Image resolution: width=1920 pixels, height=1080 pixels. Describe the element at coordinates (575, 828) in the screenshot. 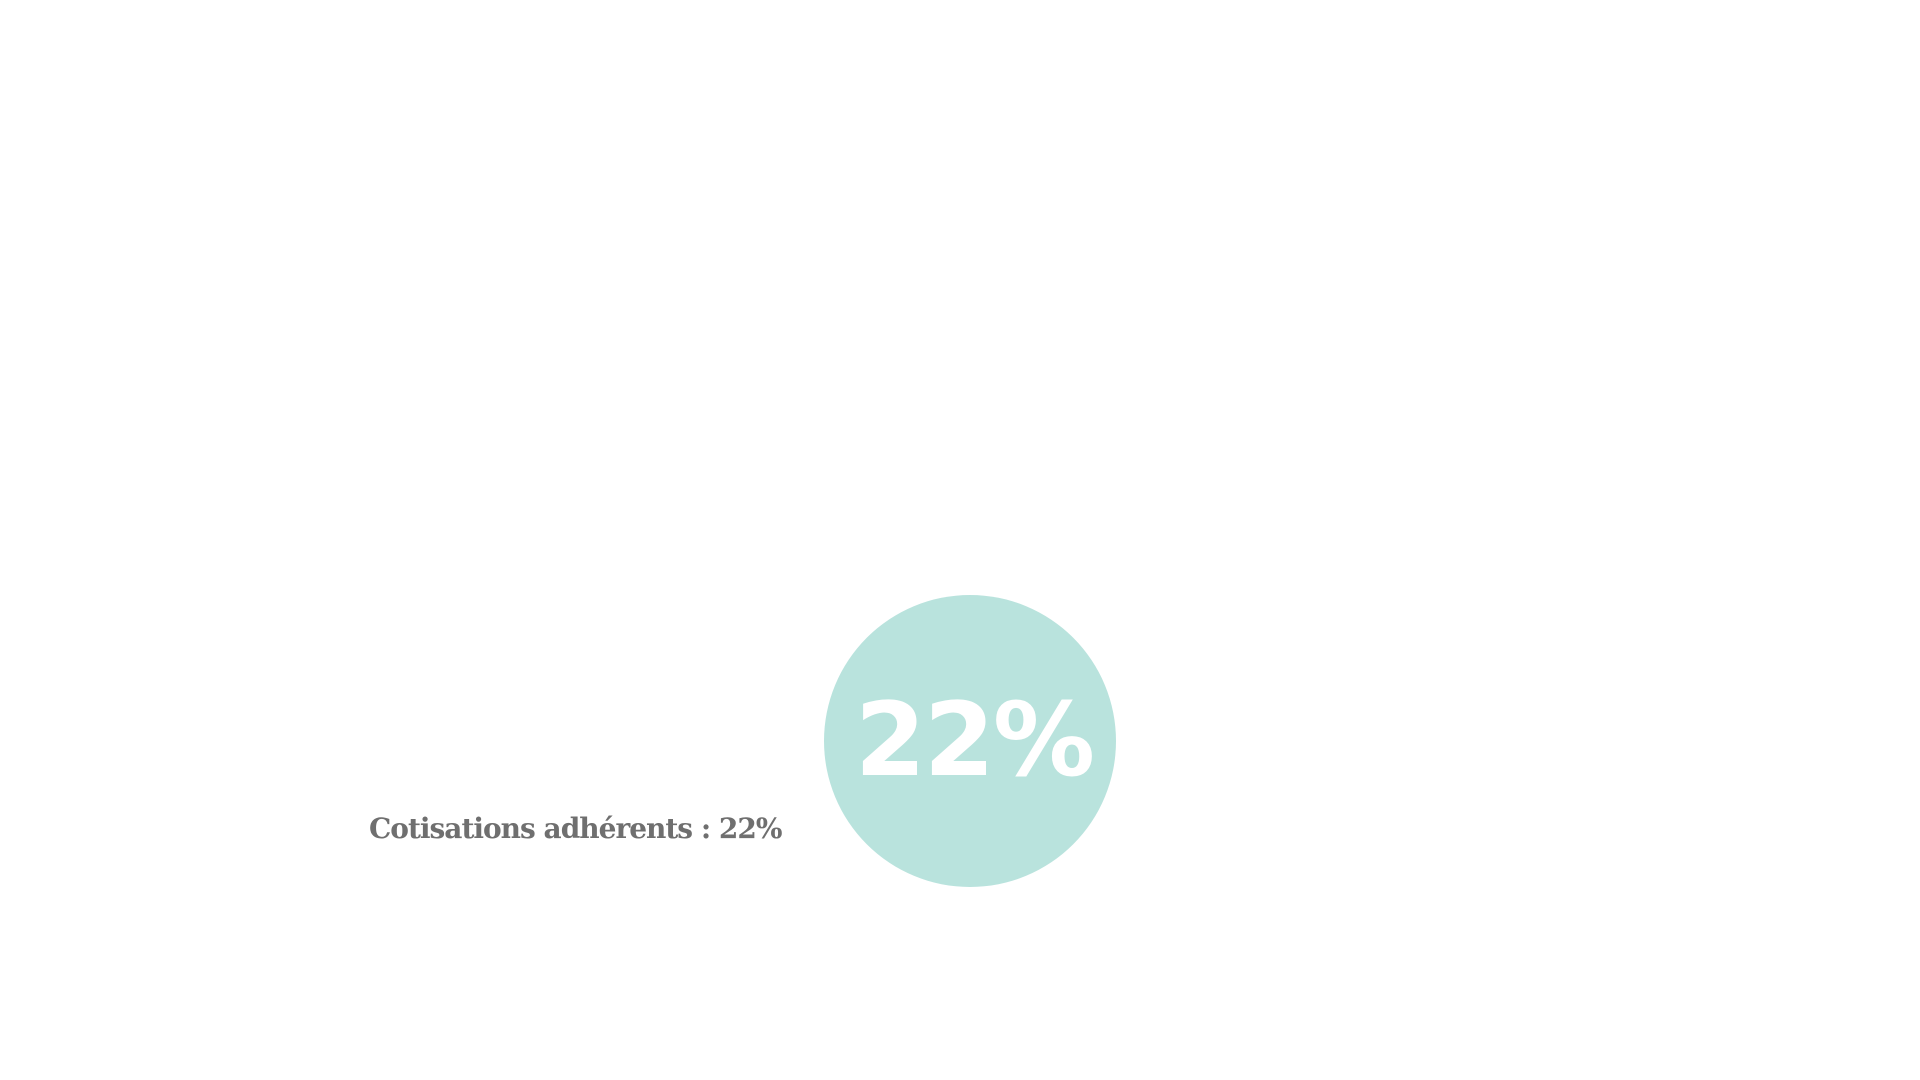

I see `stat-caption: Cotisations adhérents : 22%` at that location.